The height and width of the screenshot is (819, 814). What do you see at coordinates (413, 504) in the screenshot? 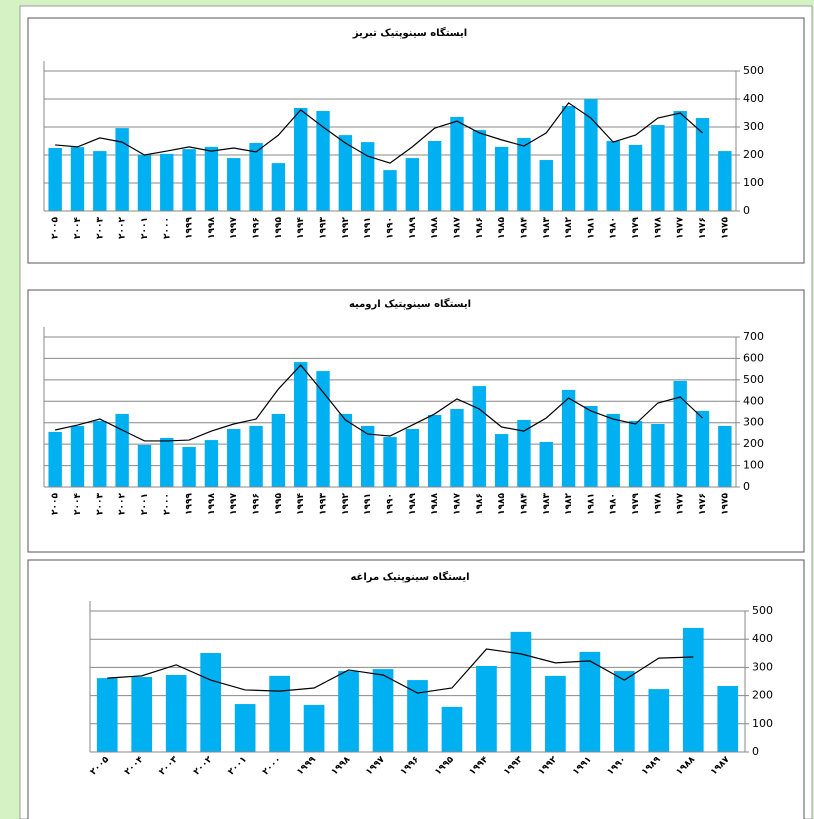
I see `x-tick-label: ۱۹۸۹` at bounding box center [413, 504].